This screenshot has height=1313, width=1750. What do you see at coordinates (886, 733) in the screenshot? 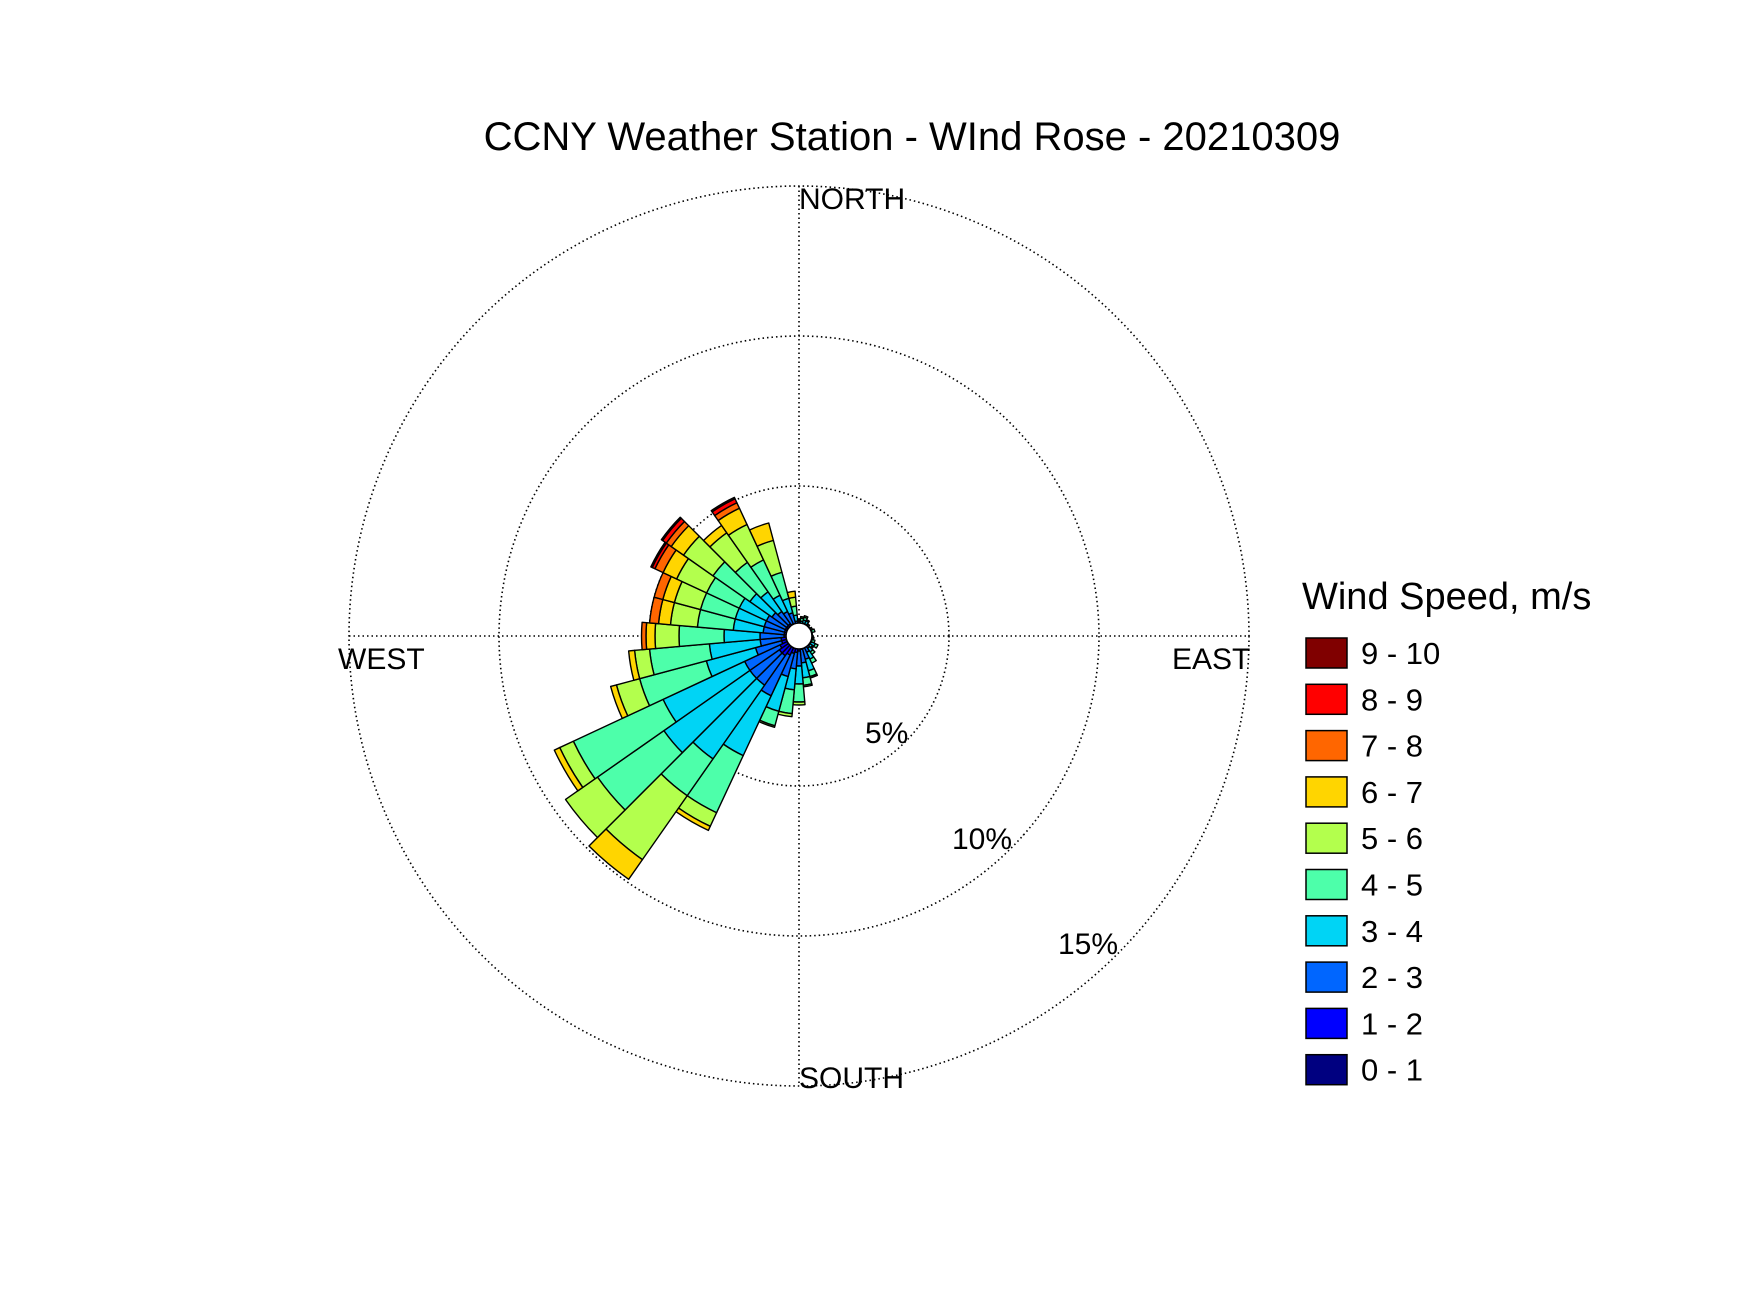
I see `radial-tick-label-5: 5%` at bounding box center [886, 733].